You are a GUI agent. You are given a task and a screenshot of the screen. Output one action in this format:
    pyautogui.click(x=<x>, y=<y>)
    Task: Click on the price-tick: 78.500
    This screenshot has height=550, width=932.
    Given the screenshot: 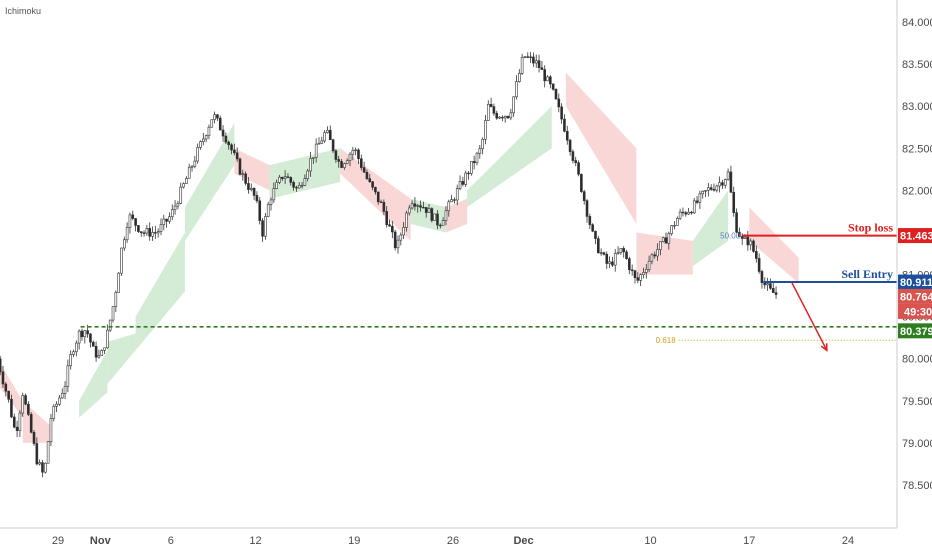 What is the action you would take?
    pyautogui.click(x=917, y=486)
    